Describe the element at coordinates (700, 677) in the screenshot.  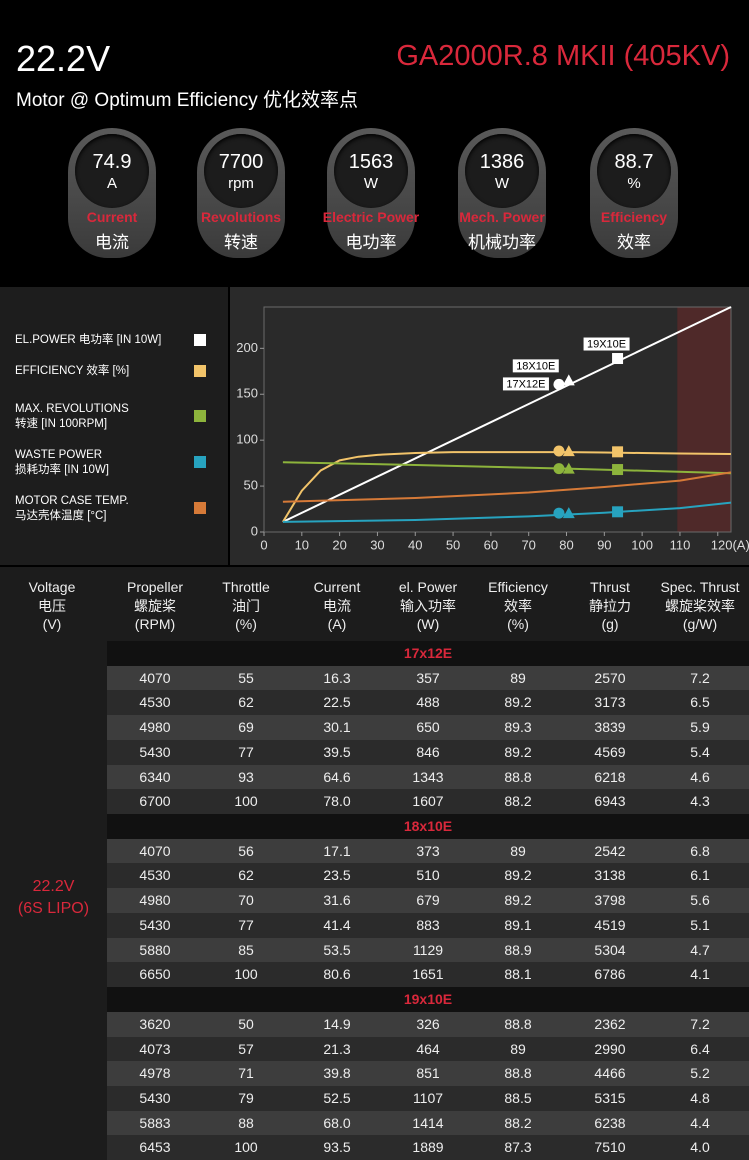
I see `table-cell: 7.2` at that location.